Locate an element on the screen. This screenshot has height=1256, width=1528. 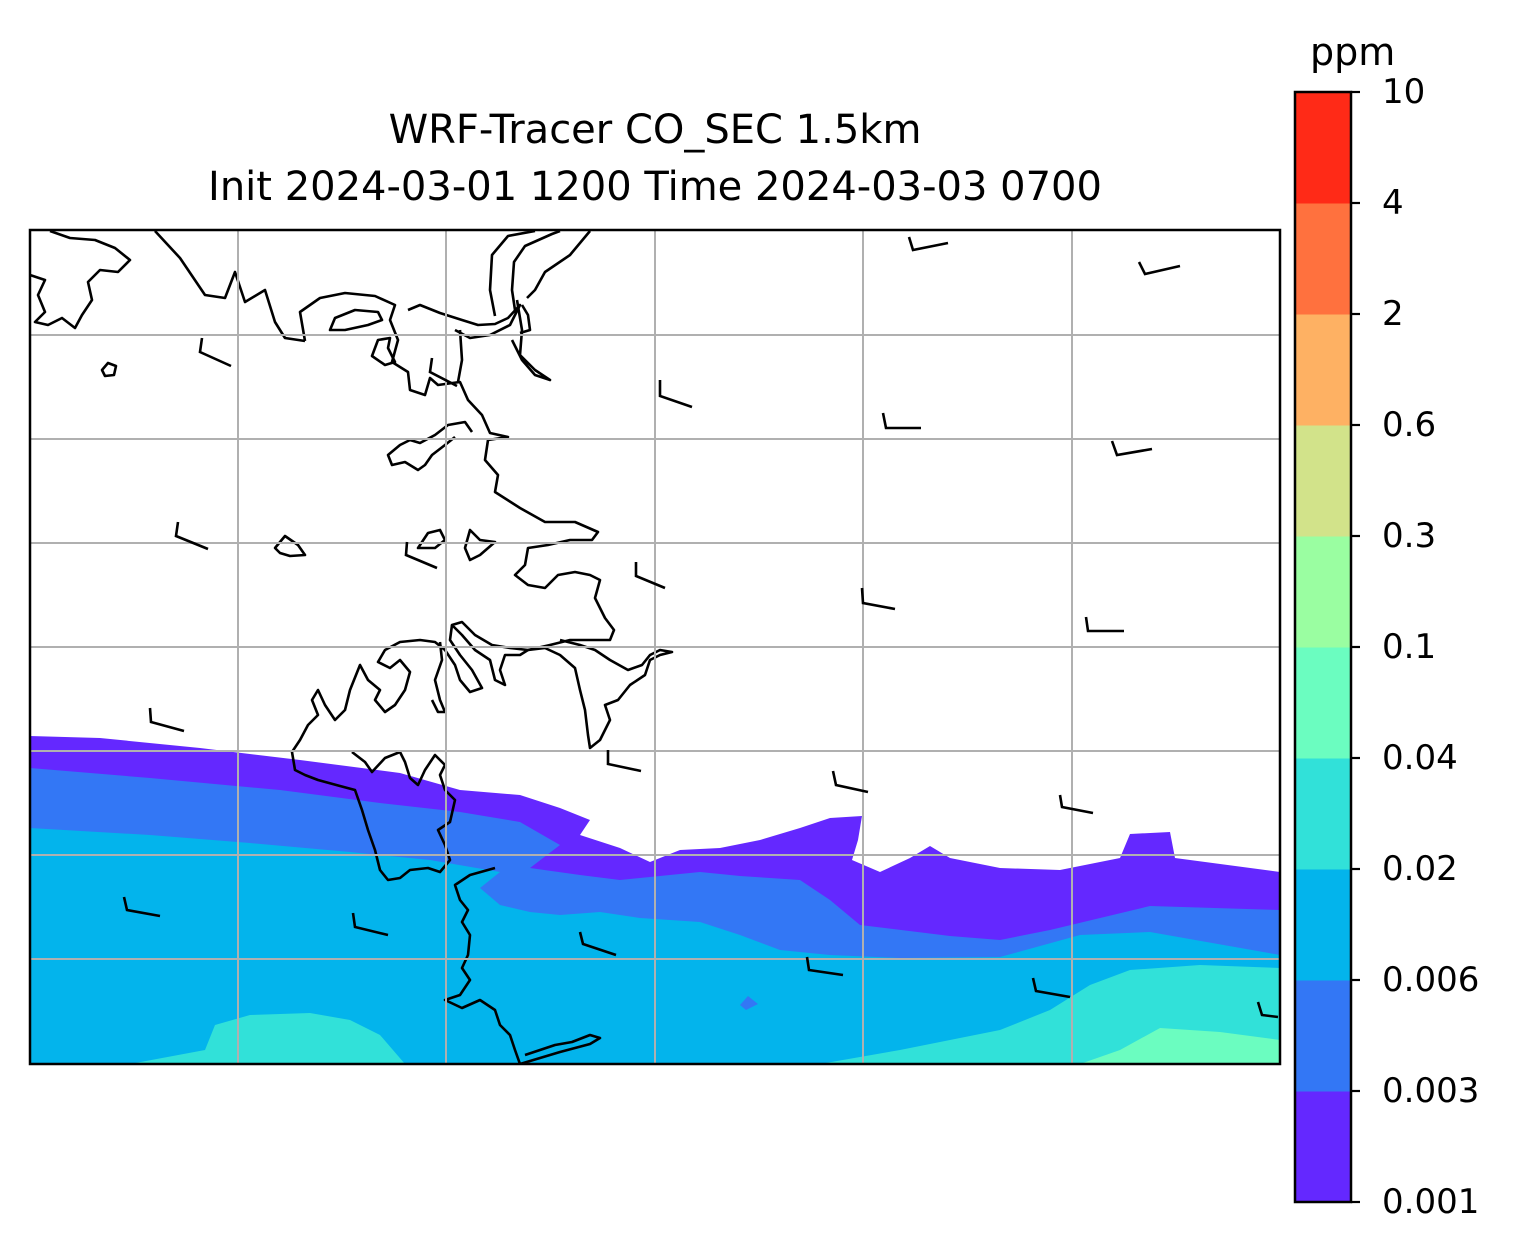
title-line-1: WRF-Tracer CO_SEC 1.5km is located at coordinates (655, 130).